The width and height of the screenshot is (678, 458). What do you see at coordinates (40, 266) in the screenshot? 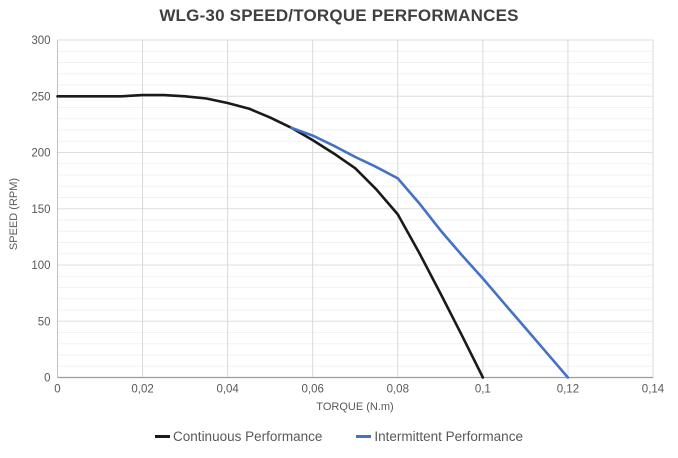
I see `y-tick-label: 100` at bounding box center [40, 266].